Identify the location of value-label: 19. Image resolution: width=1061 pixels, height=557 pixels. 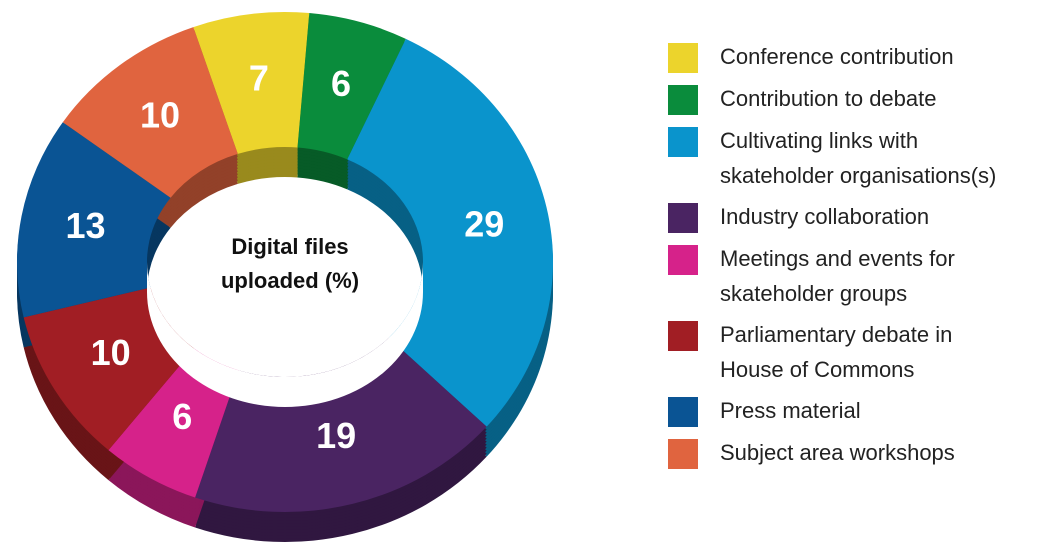
(336, 435).